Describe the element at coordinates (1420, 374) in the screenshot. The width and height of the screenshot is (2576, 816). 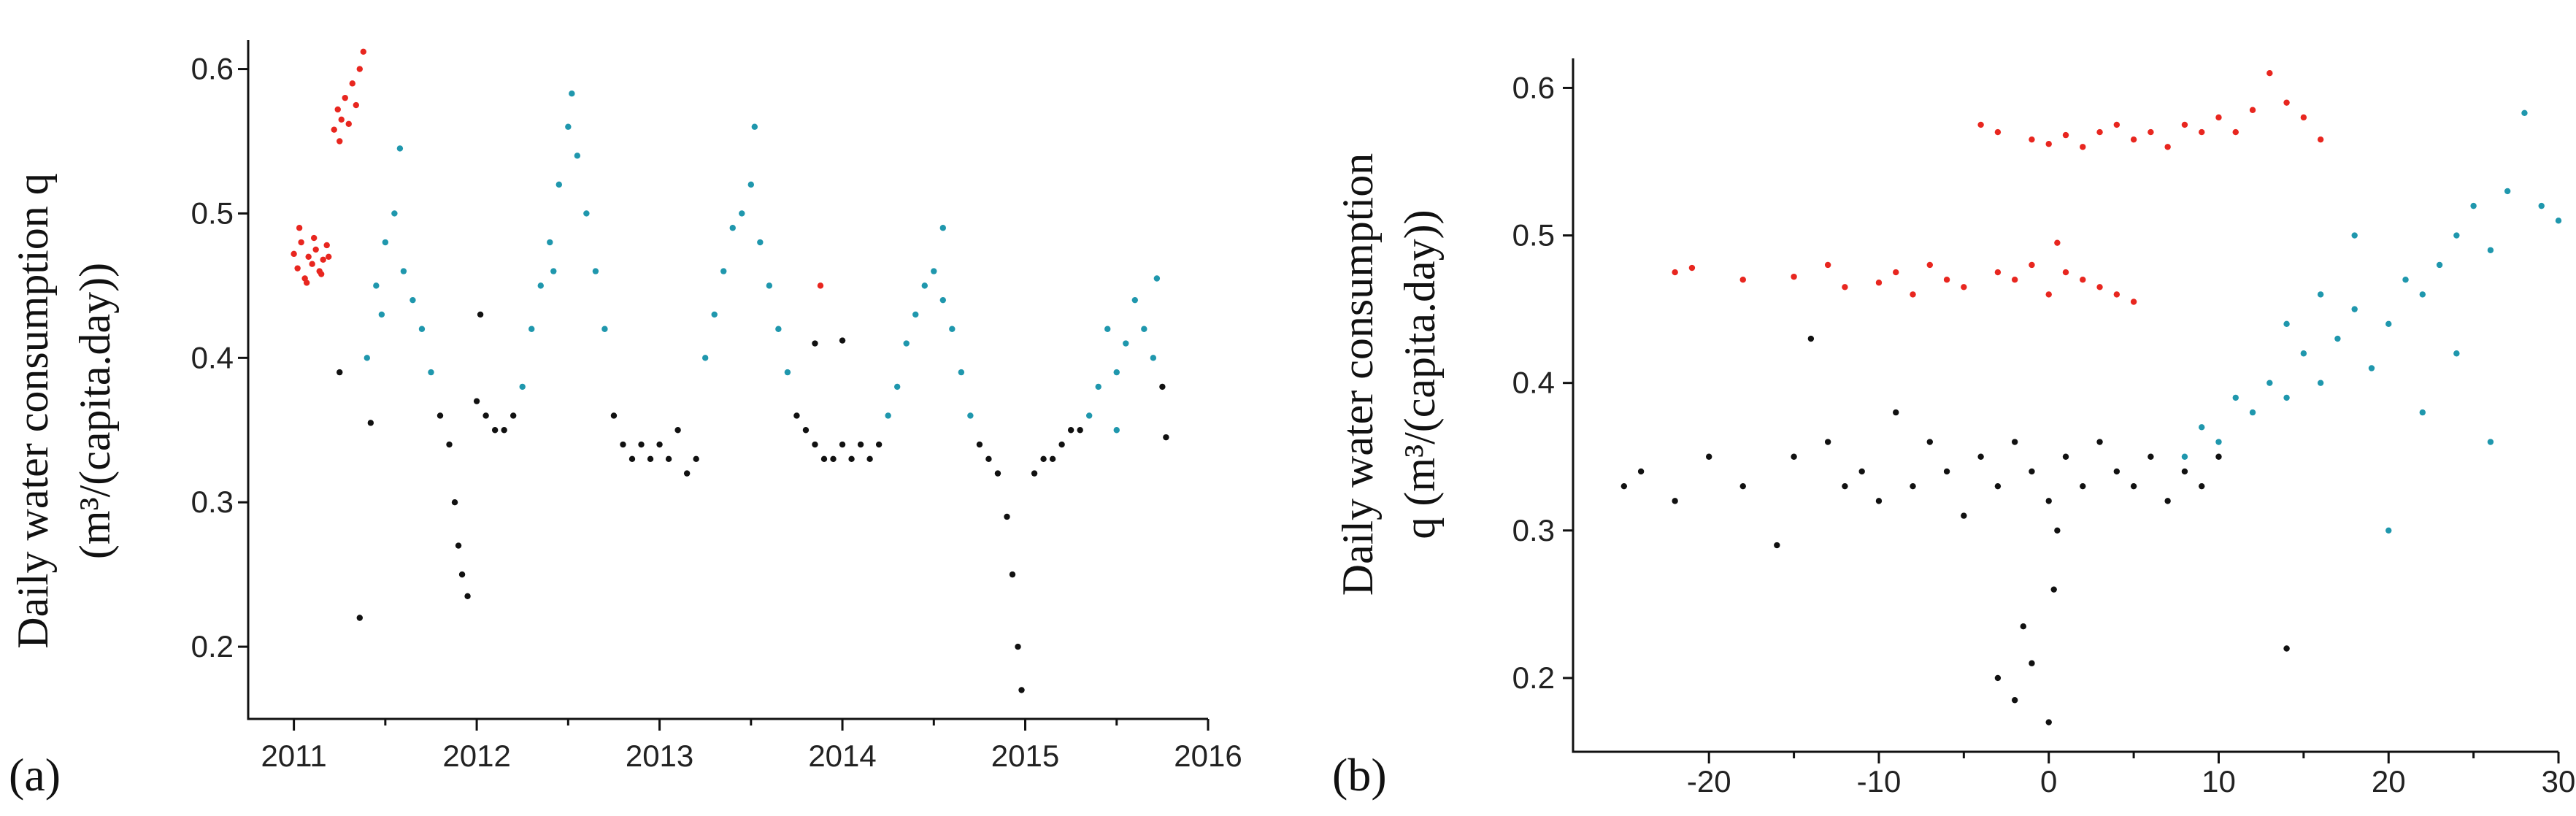
I see `panel-b-ylabel-line2: q (m³/(capita.day))` at that location.